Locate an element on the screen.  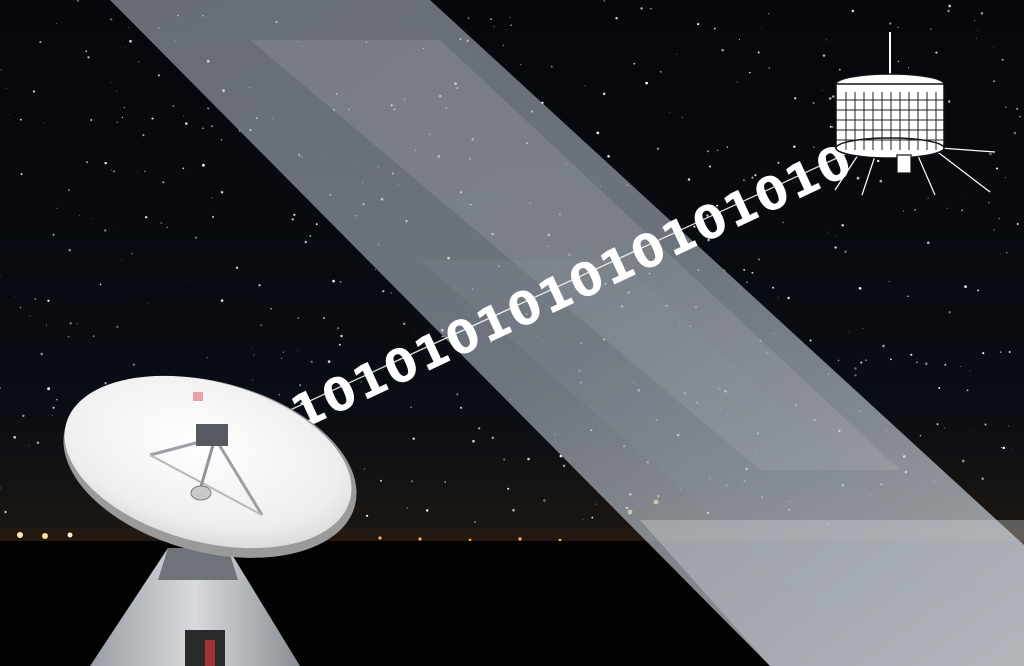
beacon-light is located at coordinates (198, 396).